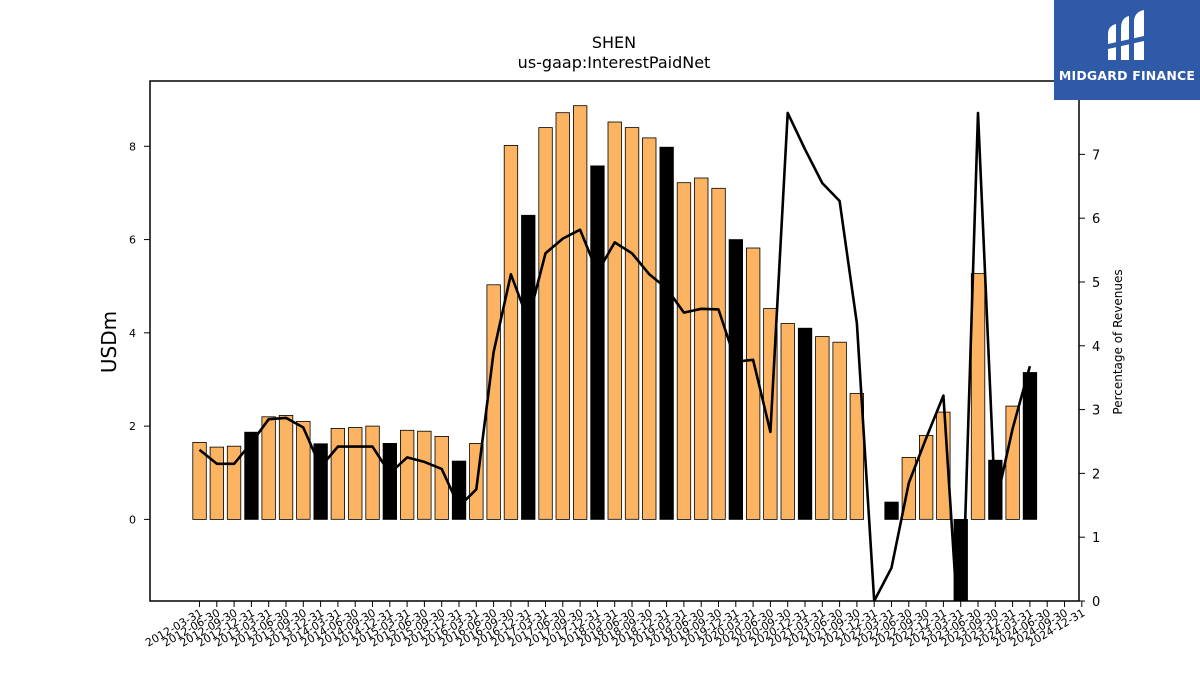  What do you see at coordinates (132, 240) in the screenshot?
I see `y-tick-label: 6` at bounding box center [132, 240].